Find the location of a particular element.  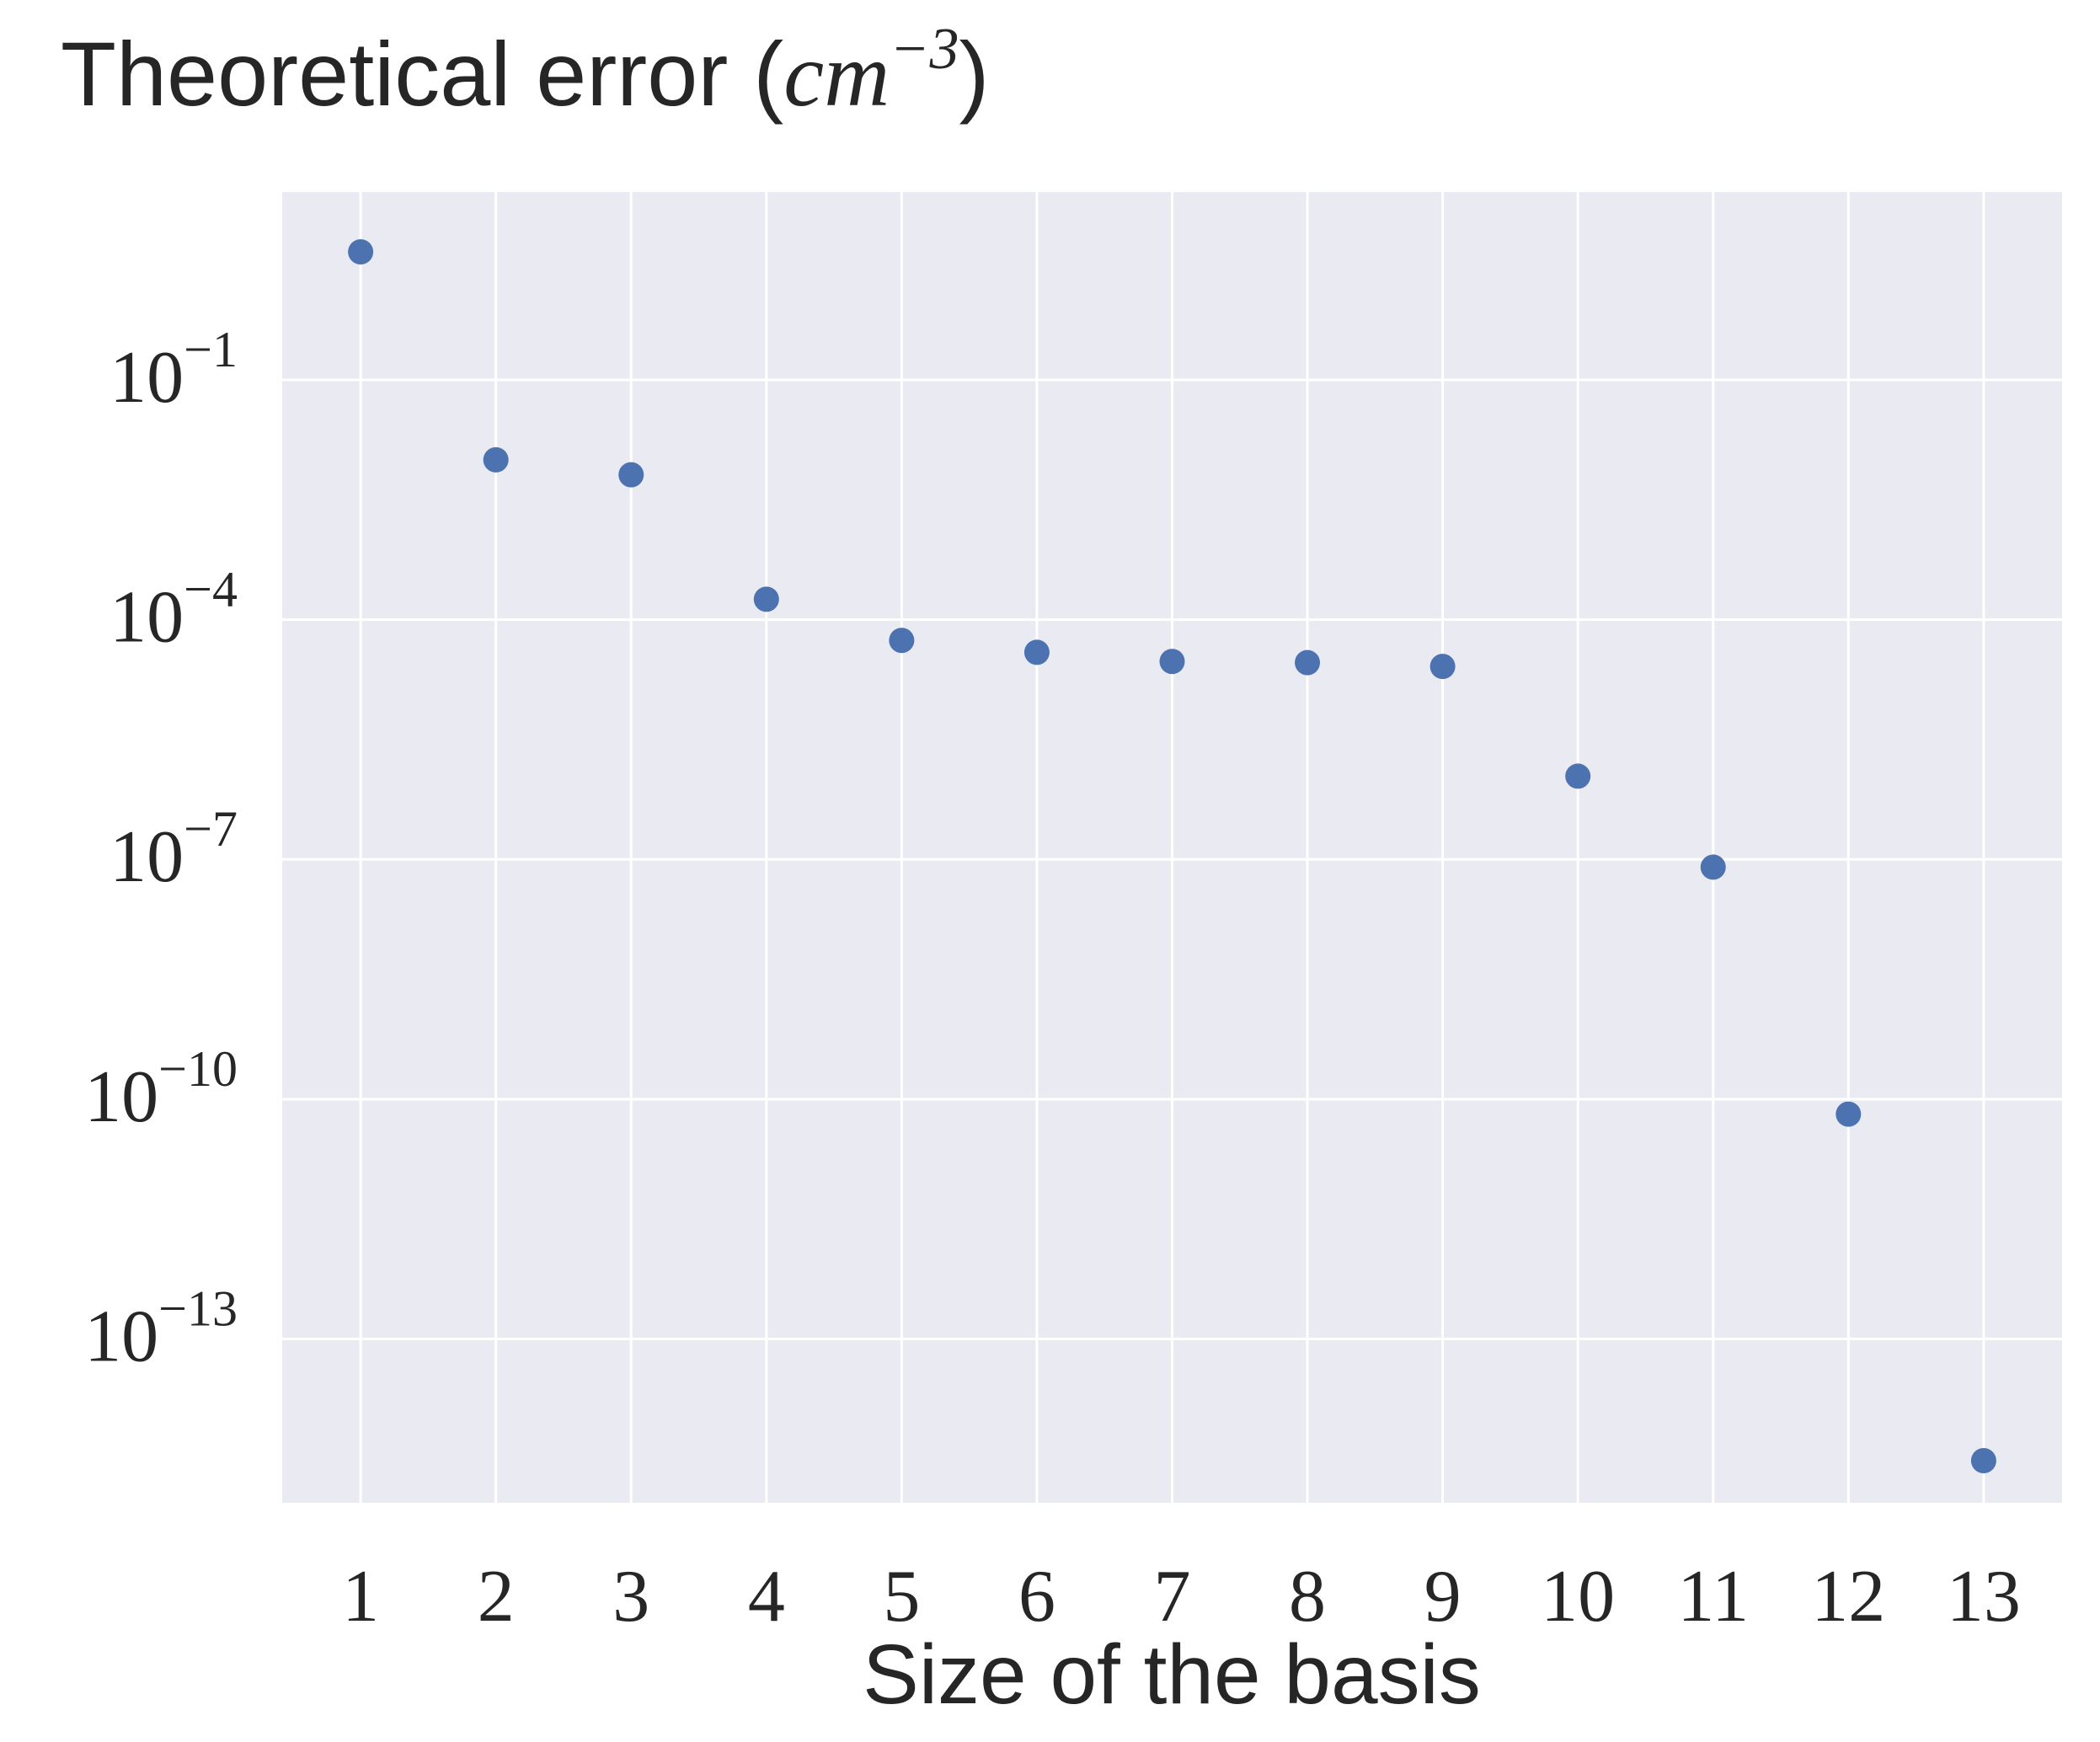

y-tick-label: 10⁻¹³ is located at coordinates (161, 1329).